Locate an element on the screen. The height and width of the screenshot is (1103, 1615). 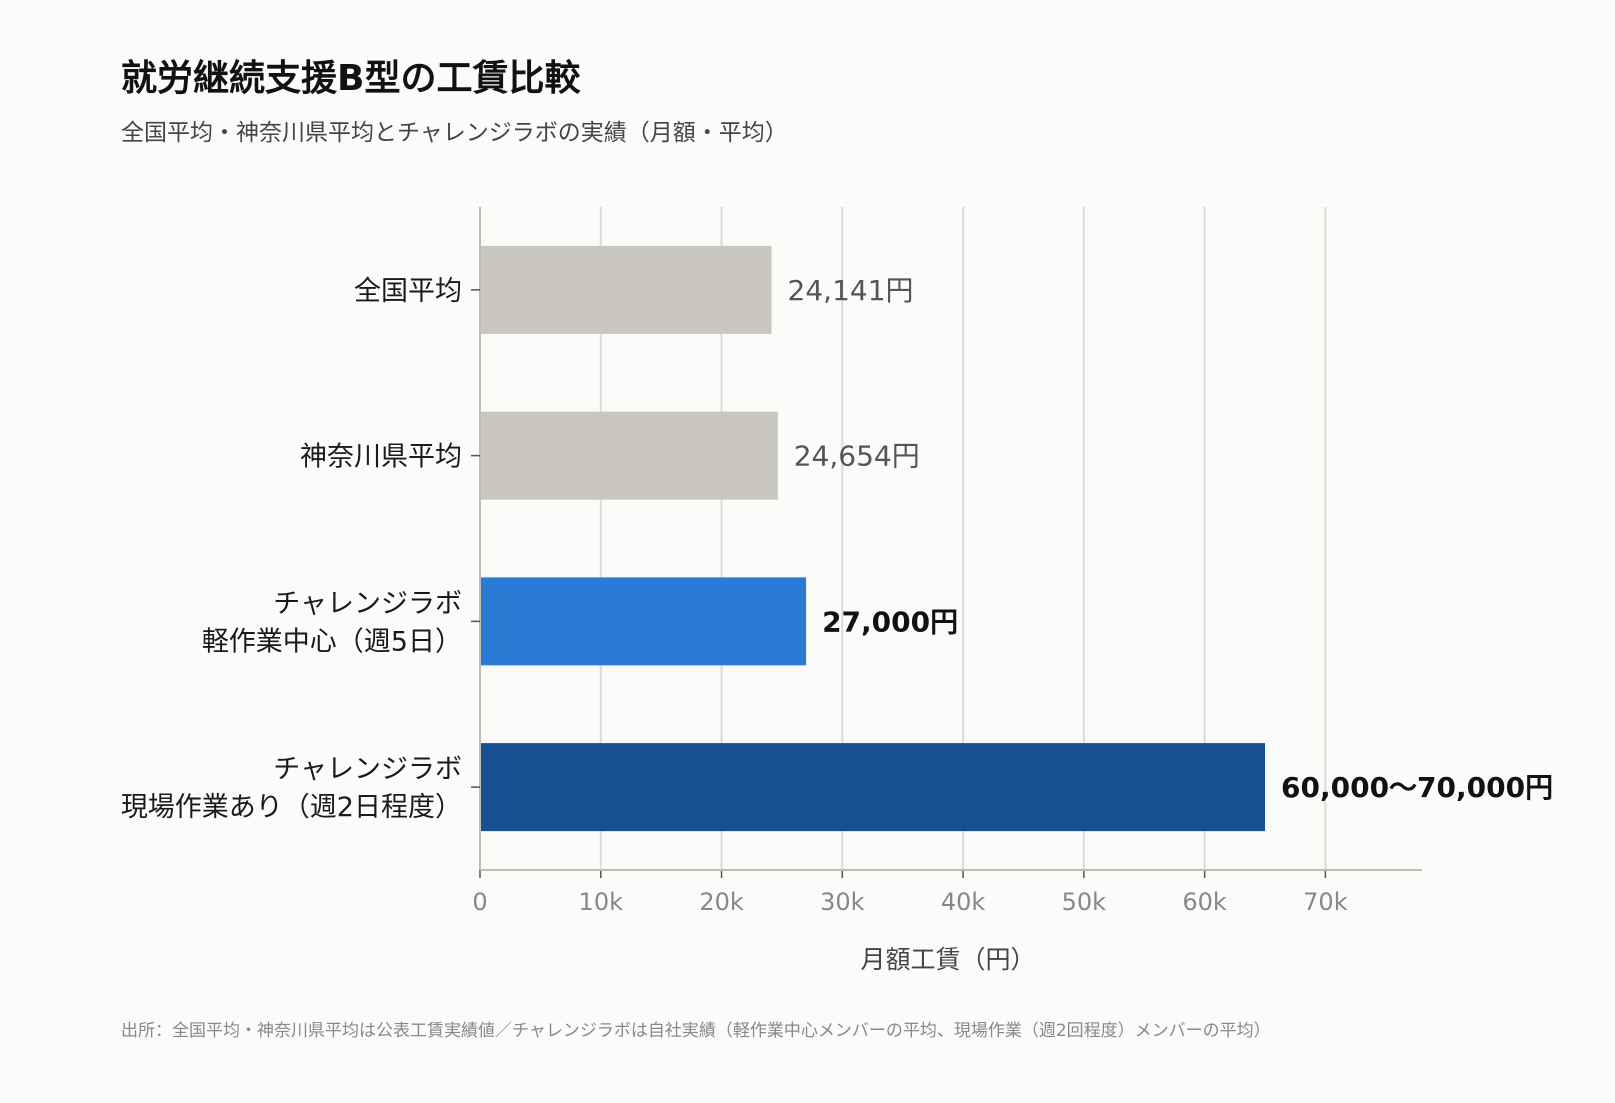
x-axis-label: 月額工賃（円） is located at coordinates (947, 959).